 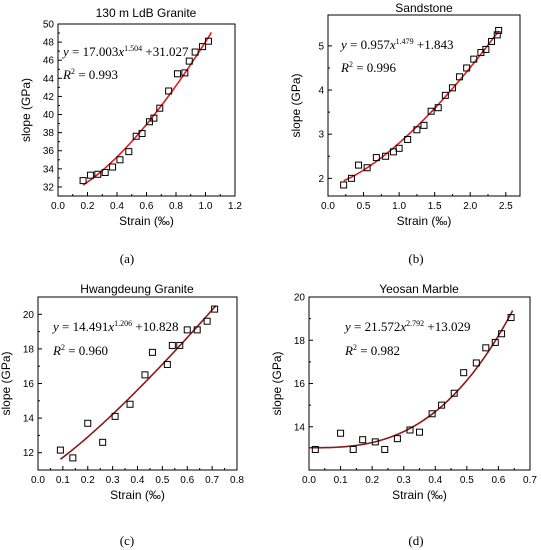 I want to click on x-tick-label: 2.5, so click(x=506, y=206).